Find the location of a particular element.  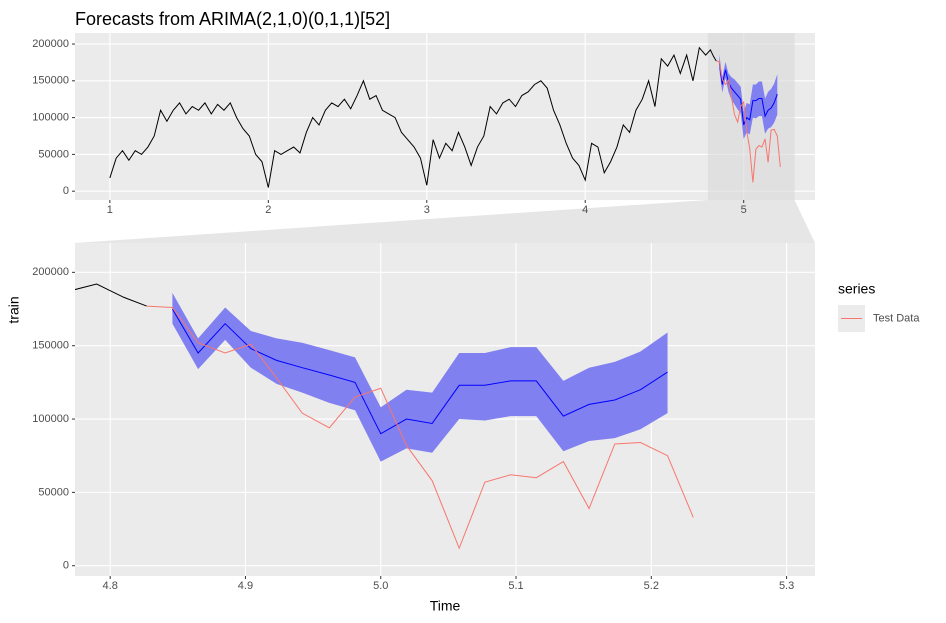

y-axis-label: train is located at coordinates (14, 309).